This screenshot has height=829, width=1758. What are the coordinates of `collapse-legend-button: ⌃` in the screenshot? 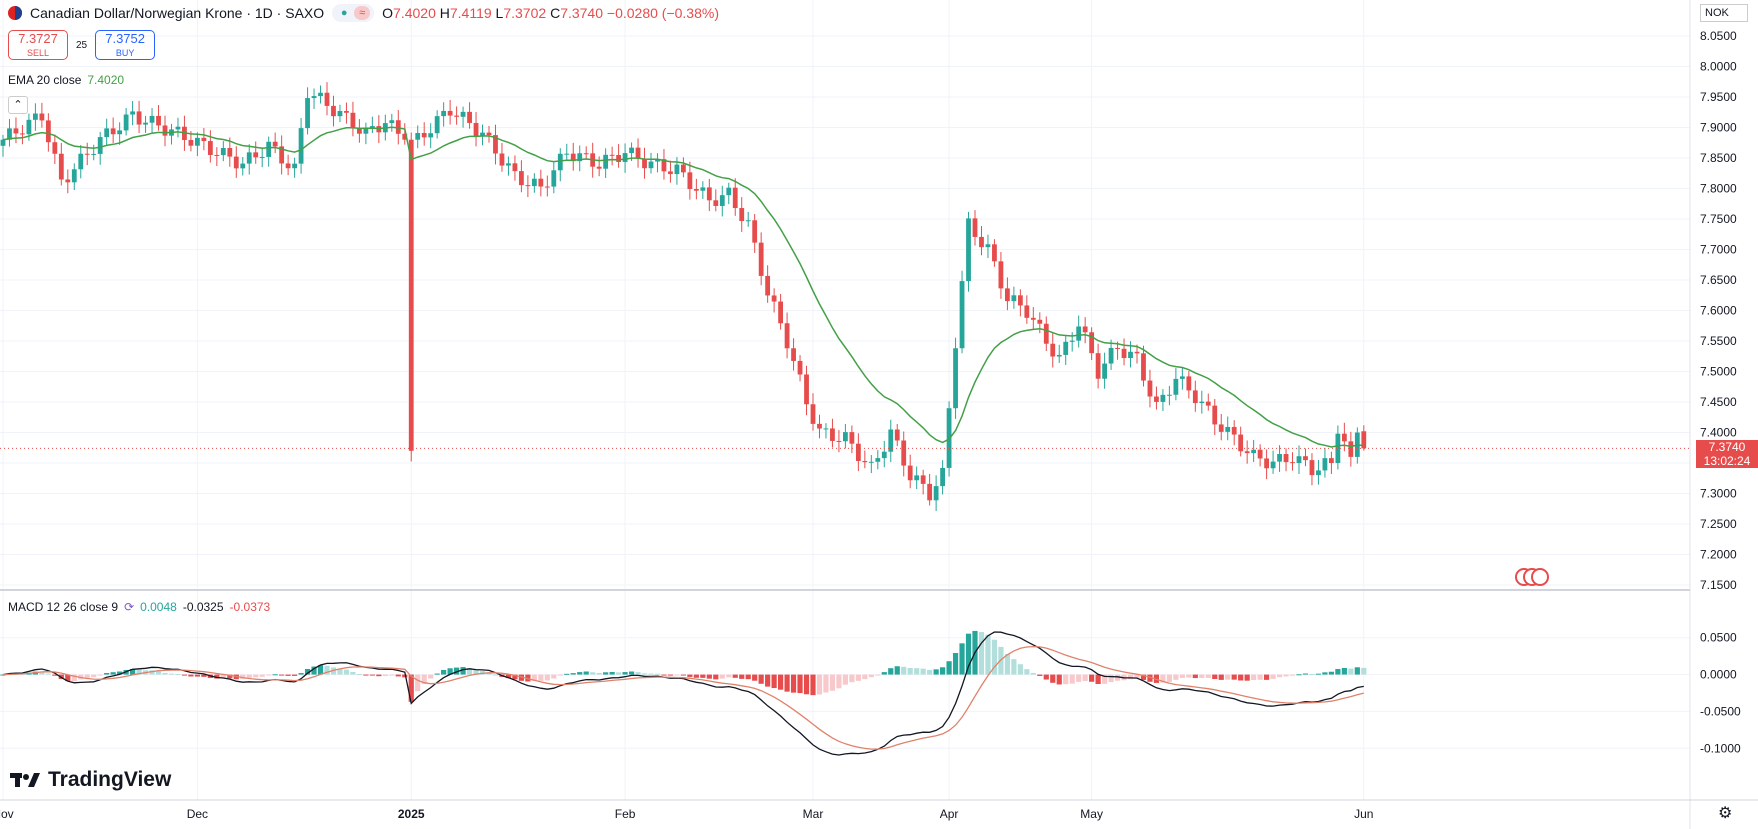 It's located at (18, 105).